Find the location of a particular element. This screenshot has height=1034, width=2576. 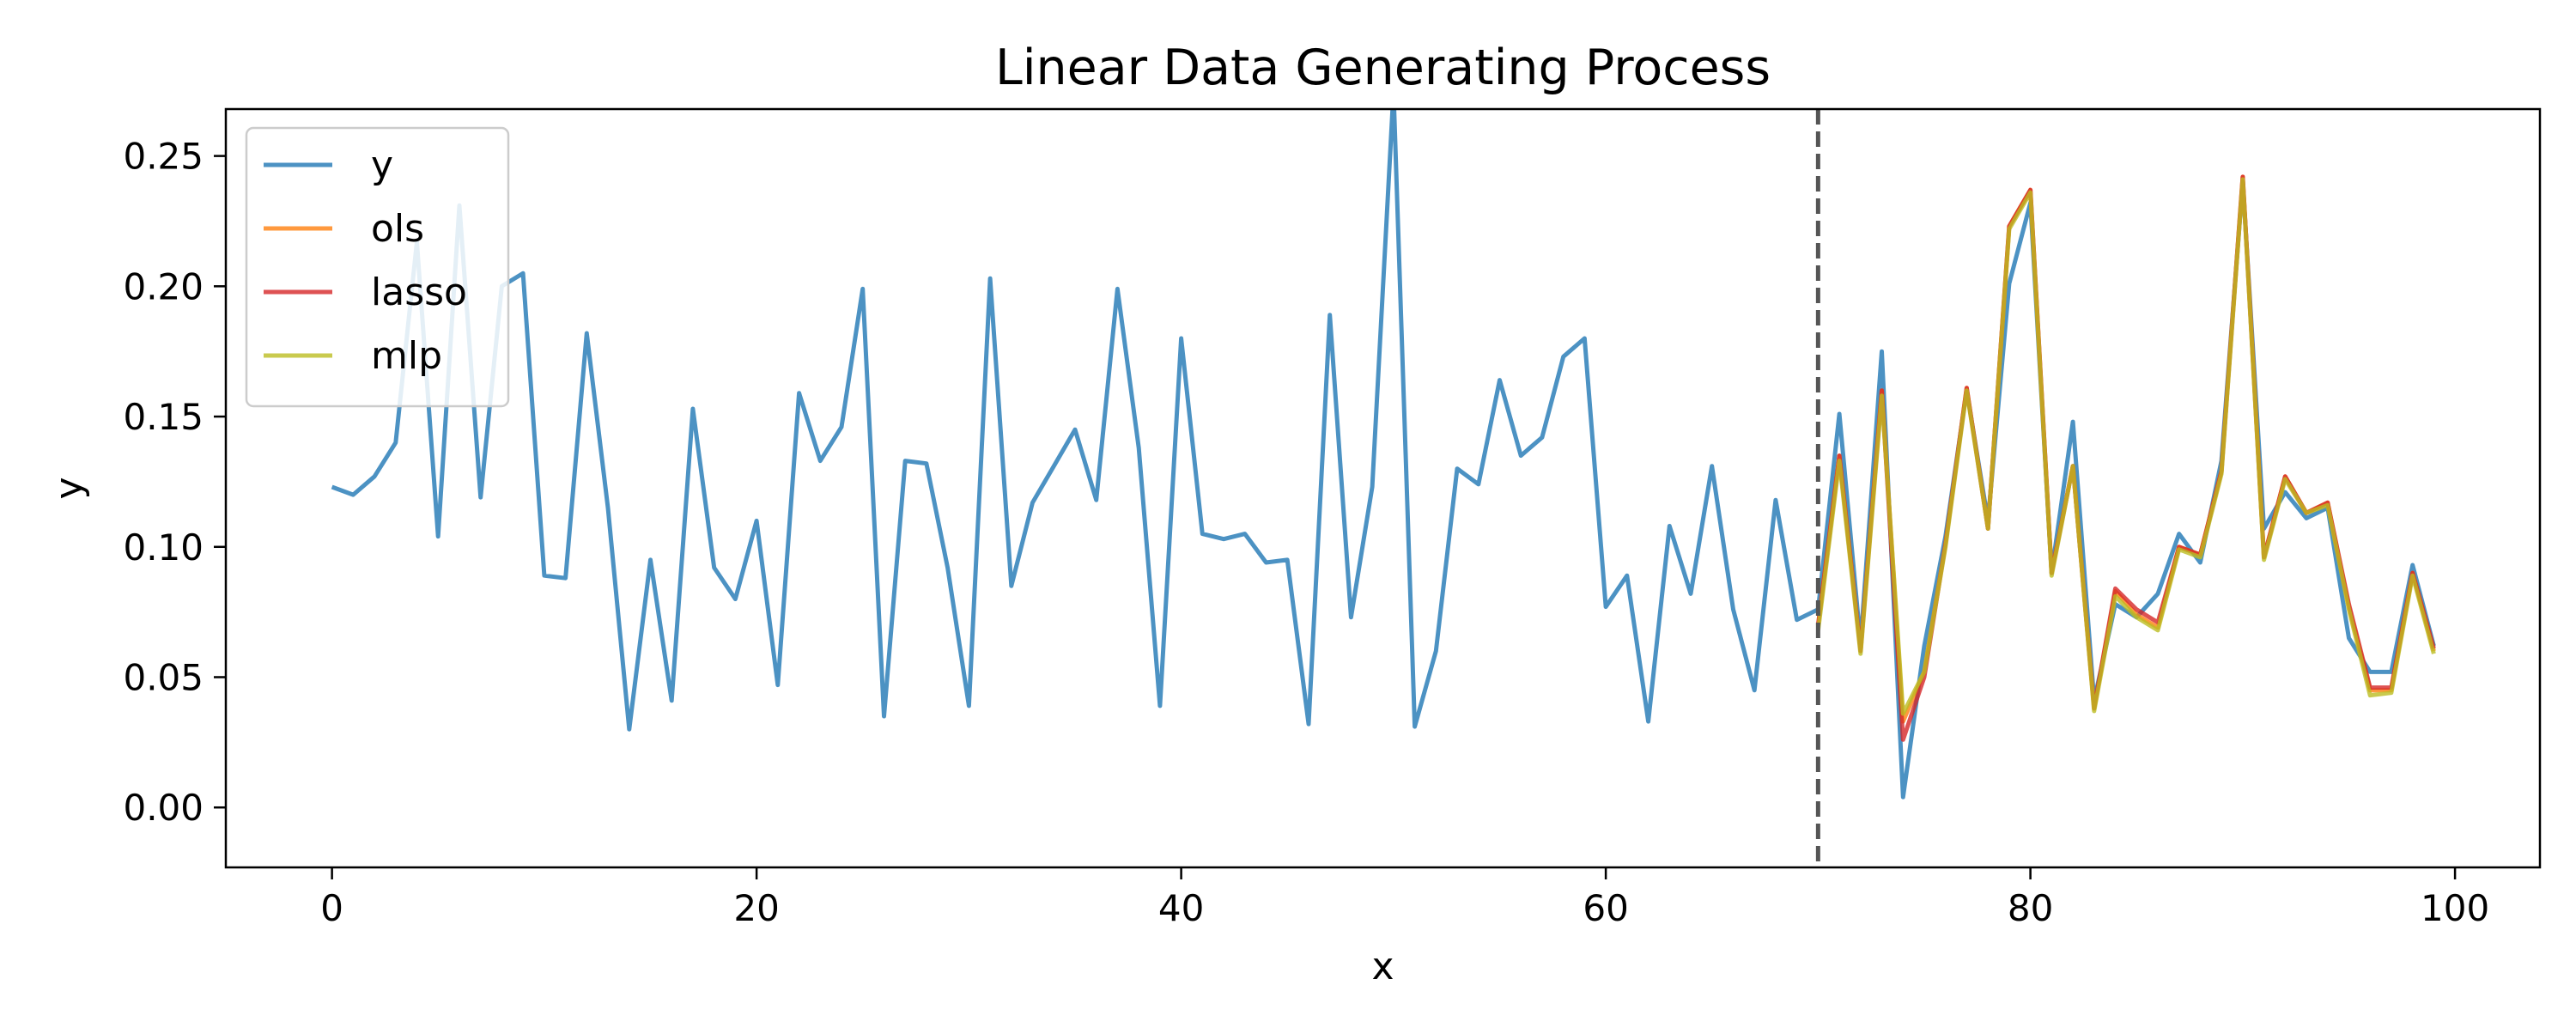

y-tick-label: 0.05 is located at coordinates (164, 677).